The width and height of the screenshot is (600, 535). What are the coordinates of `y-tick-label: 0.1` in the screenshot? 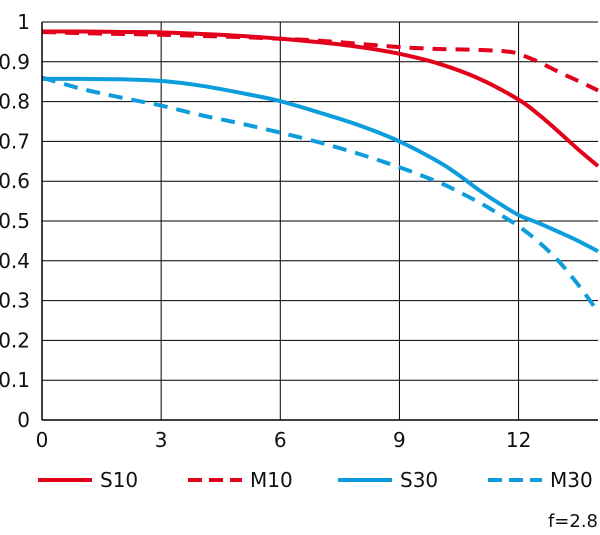 It's located at (15, 380).